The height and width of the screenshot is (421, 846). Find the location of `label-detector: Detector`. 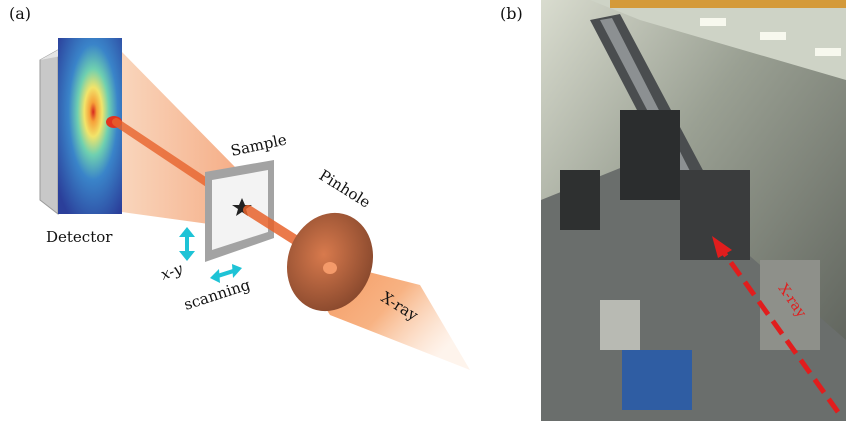

label-detector: Detector is located at coordinates (79, 237).